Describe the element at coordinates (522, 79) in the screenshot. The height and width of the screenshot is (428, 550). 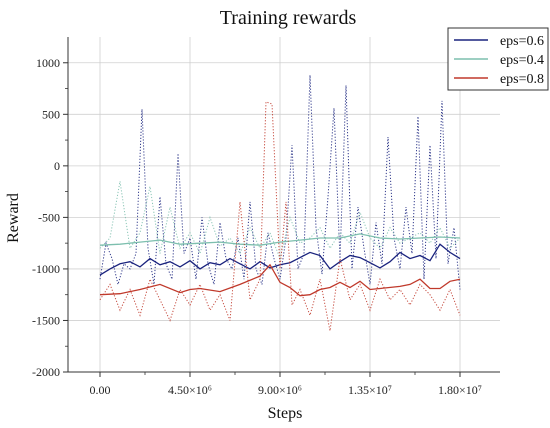
I see `legend-label: eps=0.8` at that location.